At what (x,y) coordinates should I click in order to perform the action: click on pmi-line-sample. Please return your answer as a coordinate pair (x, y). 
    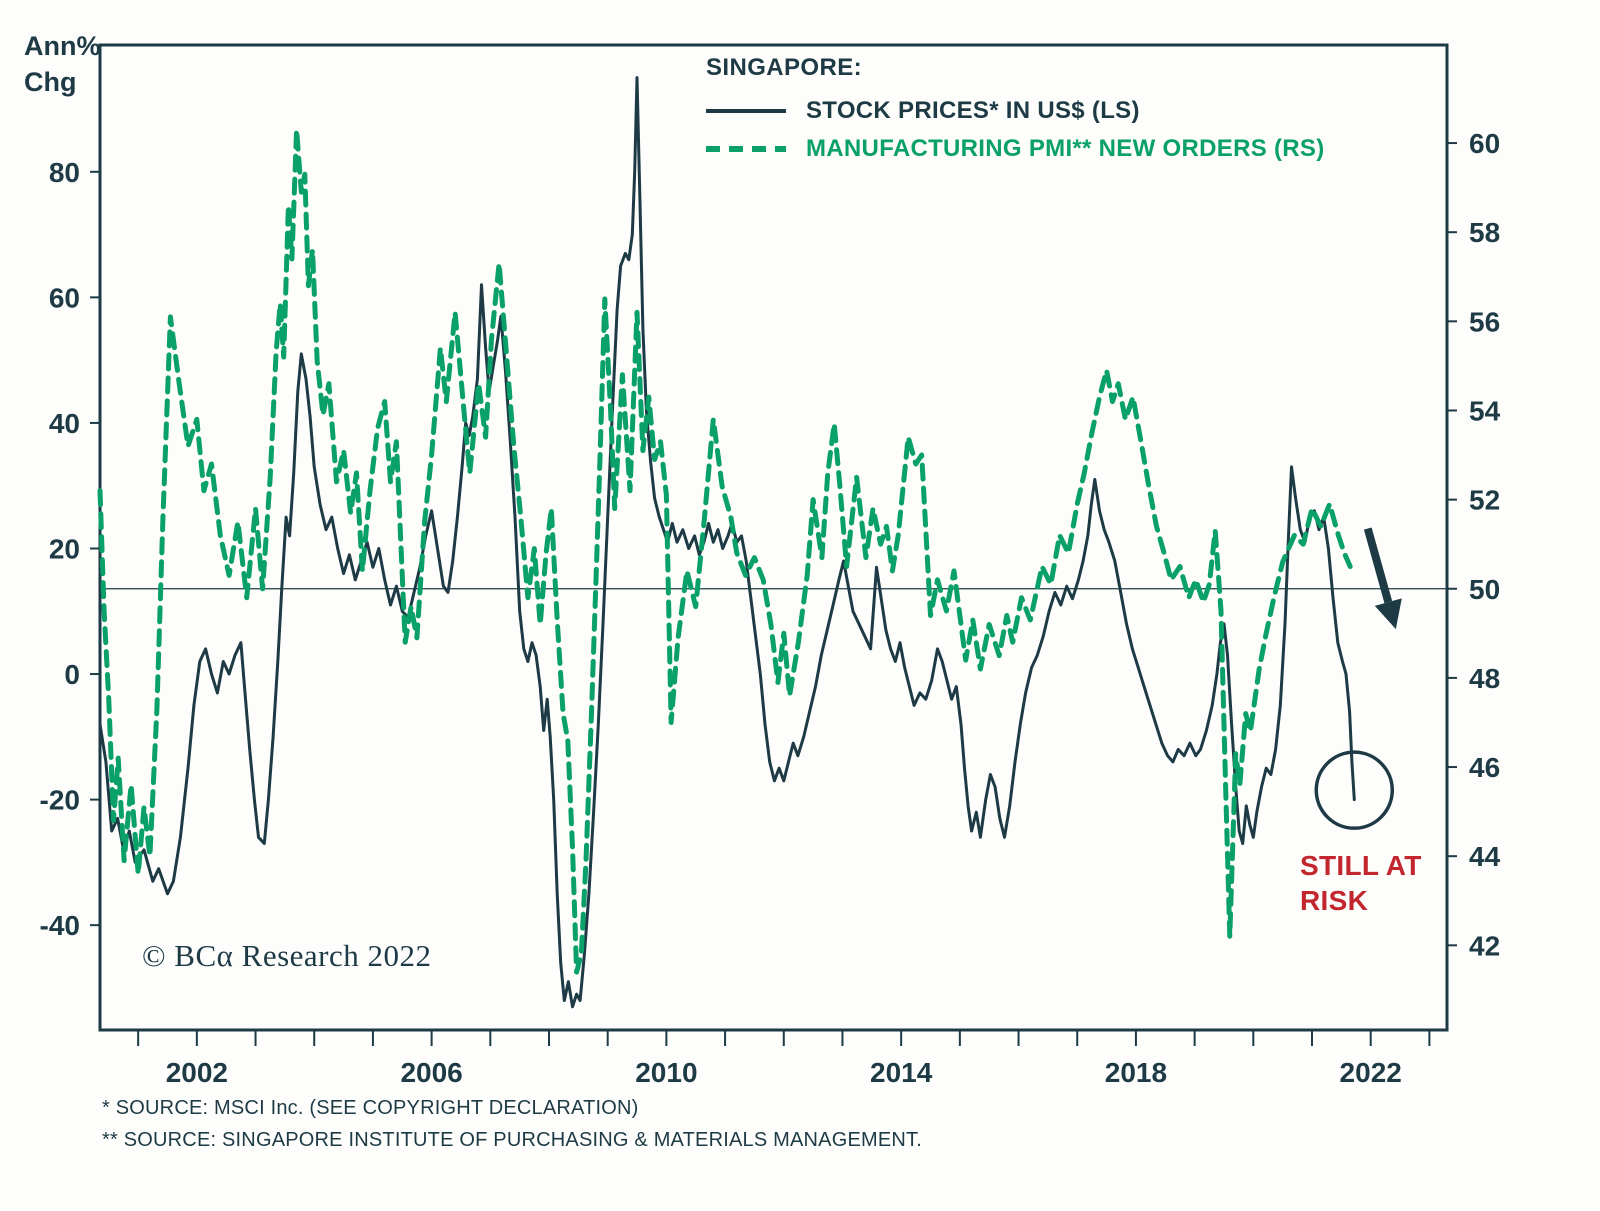
    Looking at the image, I should click on (746, 149).